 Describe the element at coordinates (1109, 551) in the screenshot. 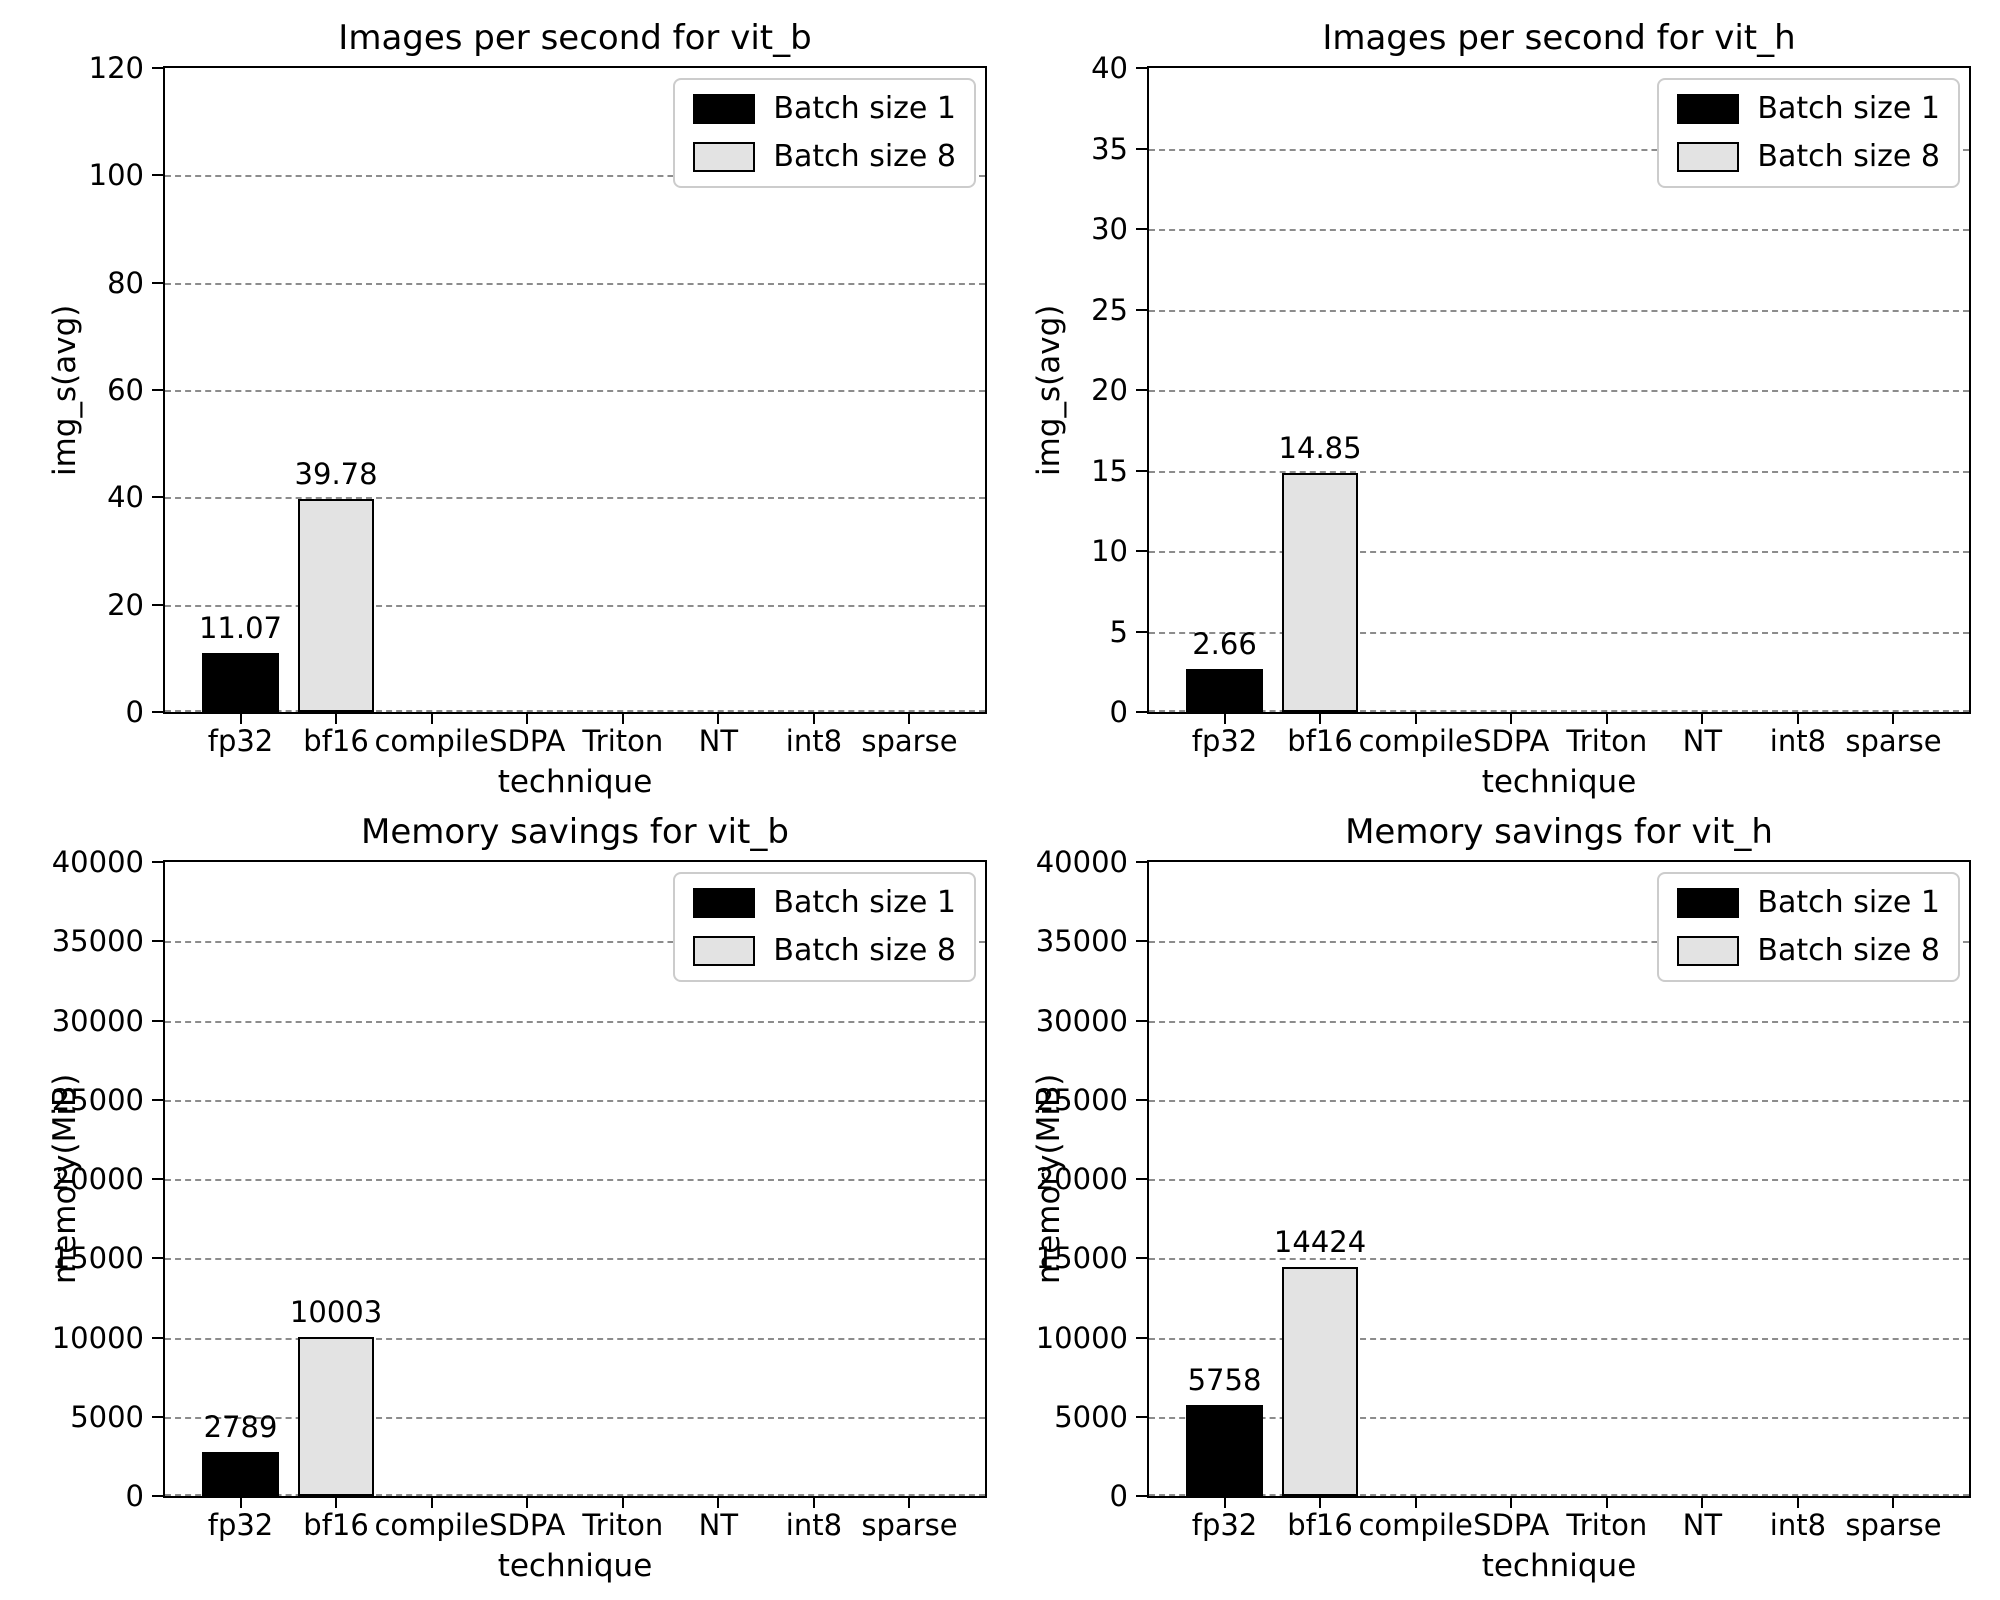

I see `y-tick-label: 10` at that location.